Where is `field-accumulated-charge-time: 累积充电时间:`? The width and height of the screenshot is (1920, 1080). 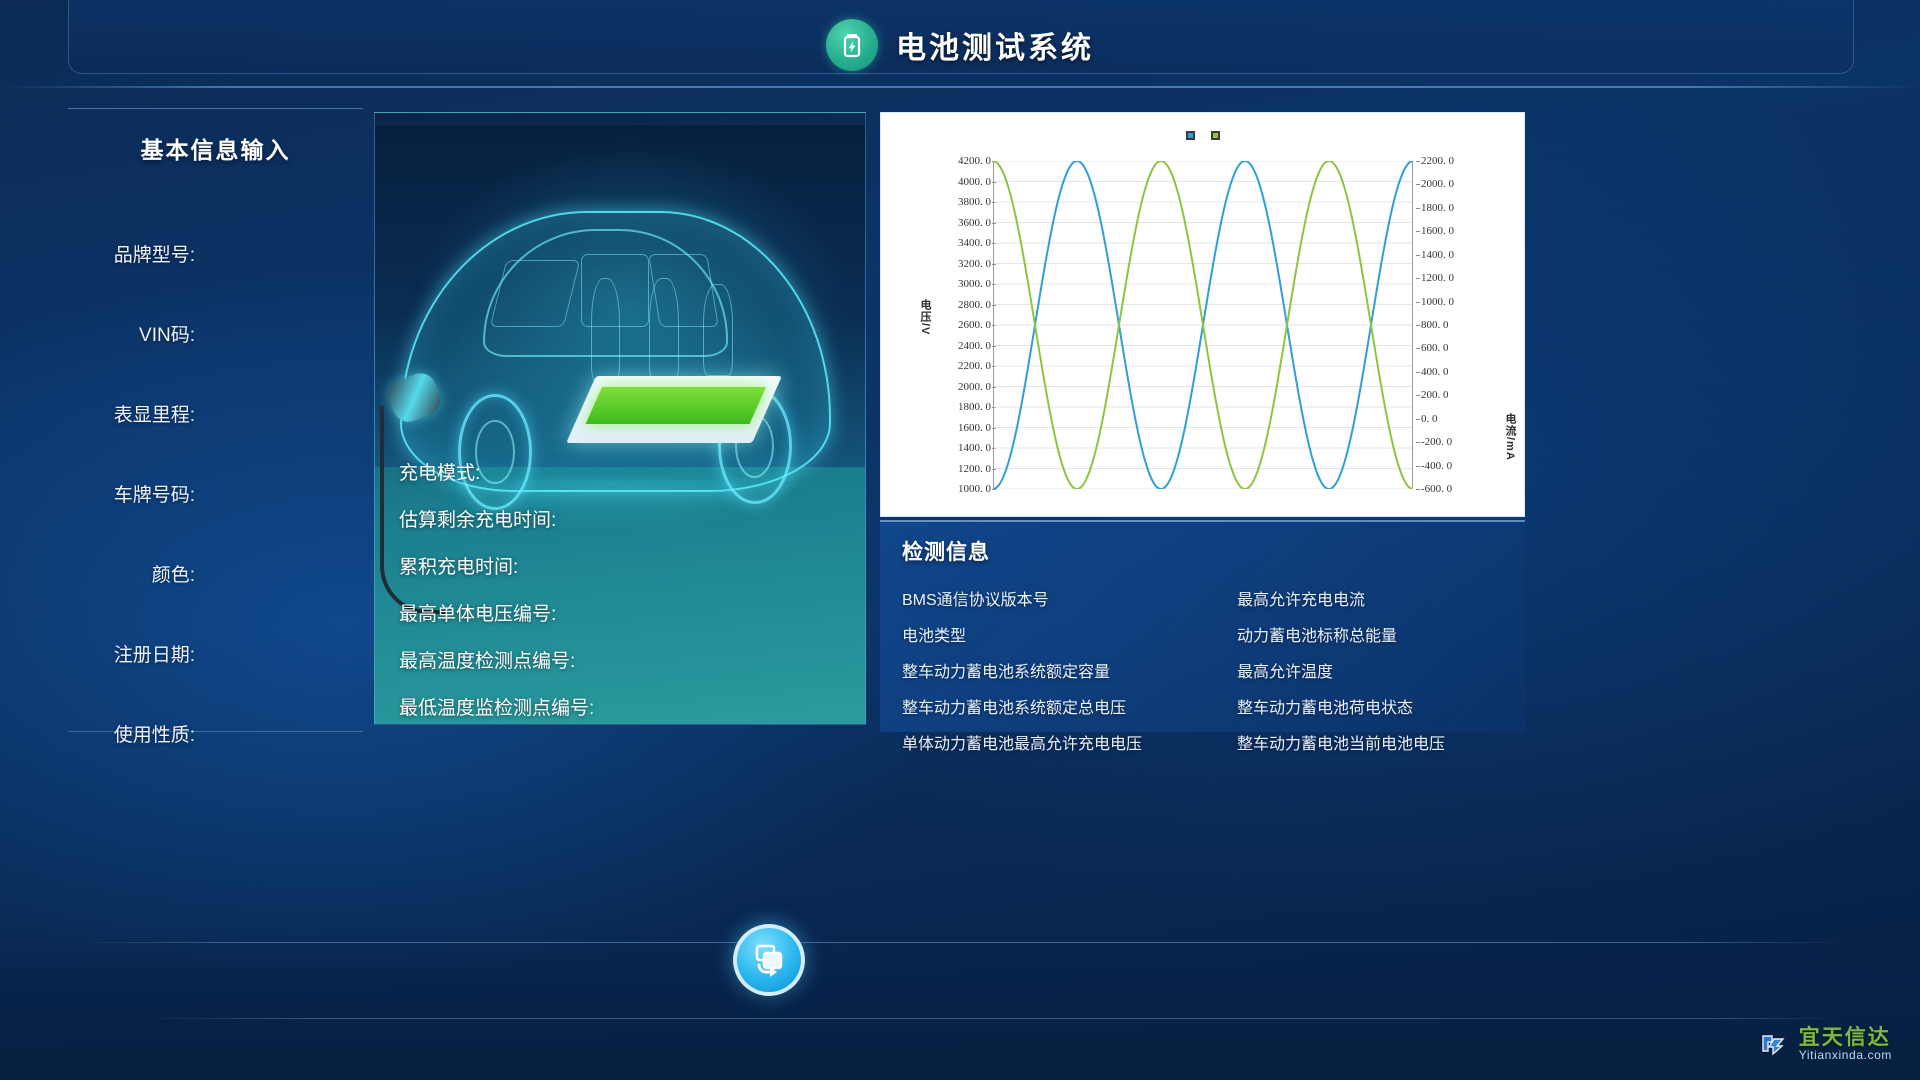
field-accumulated-charge-time: 累积充电时间: is located at coordinates (459, 567).